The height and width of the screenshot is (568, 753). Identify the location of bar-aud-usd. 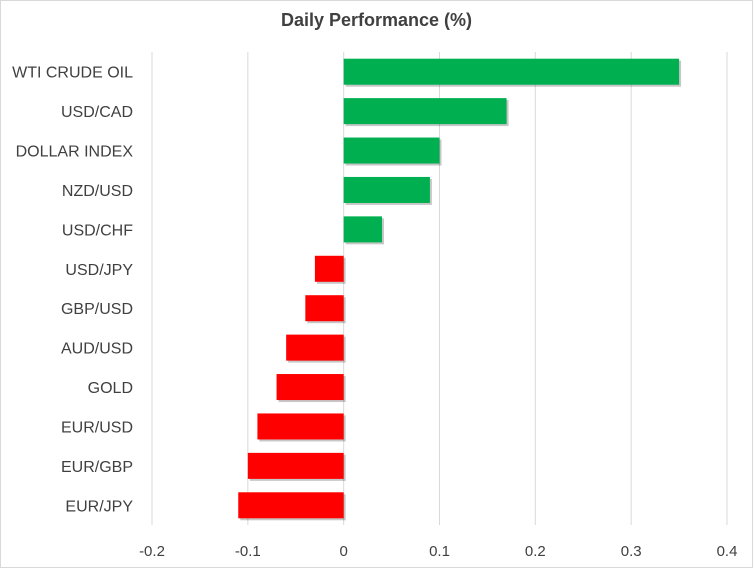
(315, 347).